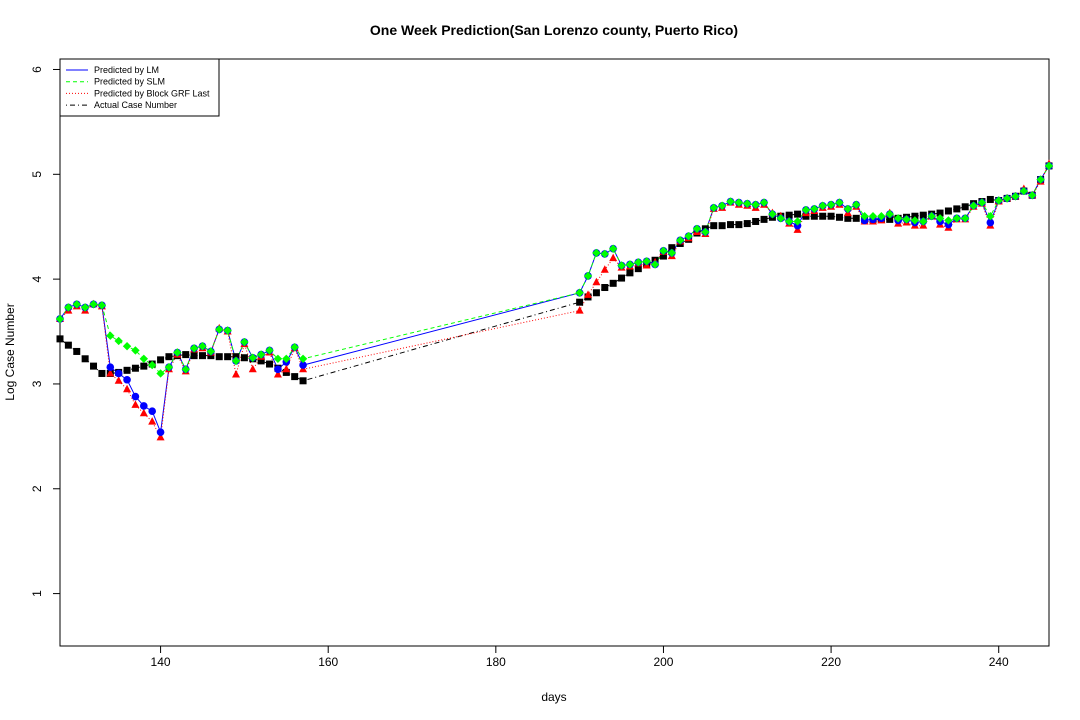  I want to click on x-tick-label: 160, so click(328, 662).